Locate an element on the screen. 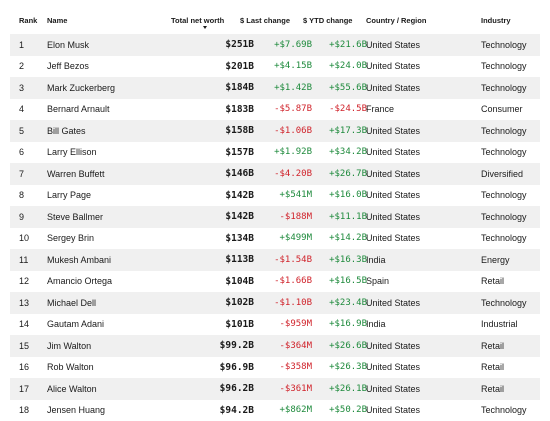  cell-net-worth: $157B is located at coordinates (239, 152).